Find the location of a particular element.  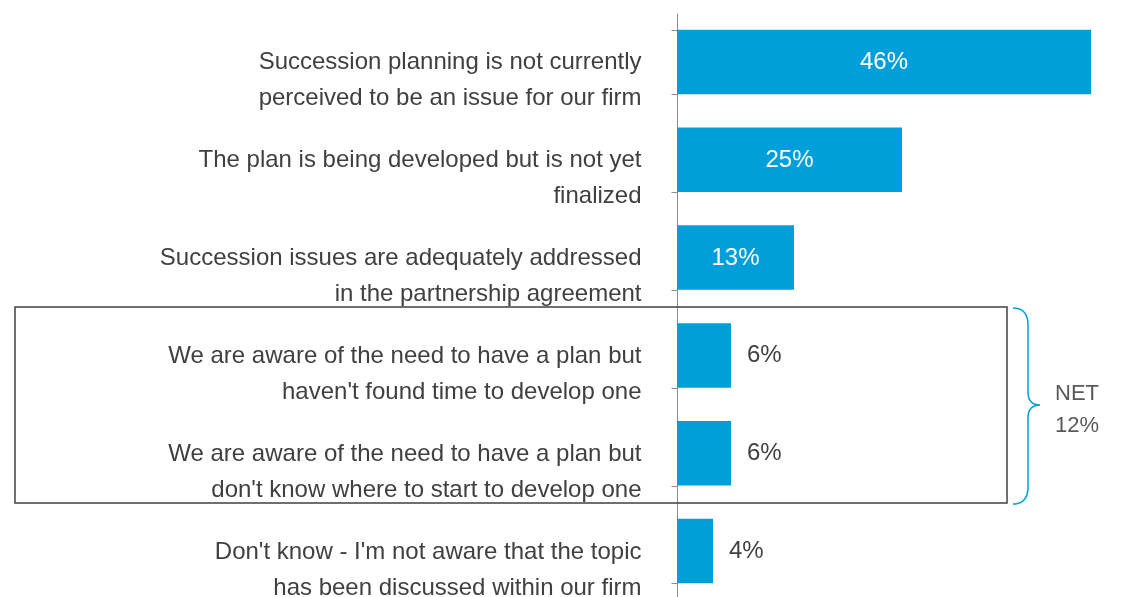

y-tick-label: Don't know - I'm not aware that the topic has been discussed within our firm is located at coordinates (428, 566).